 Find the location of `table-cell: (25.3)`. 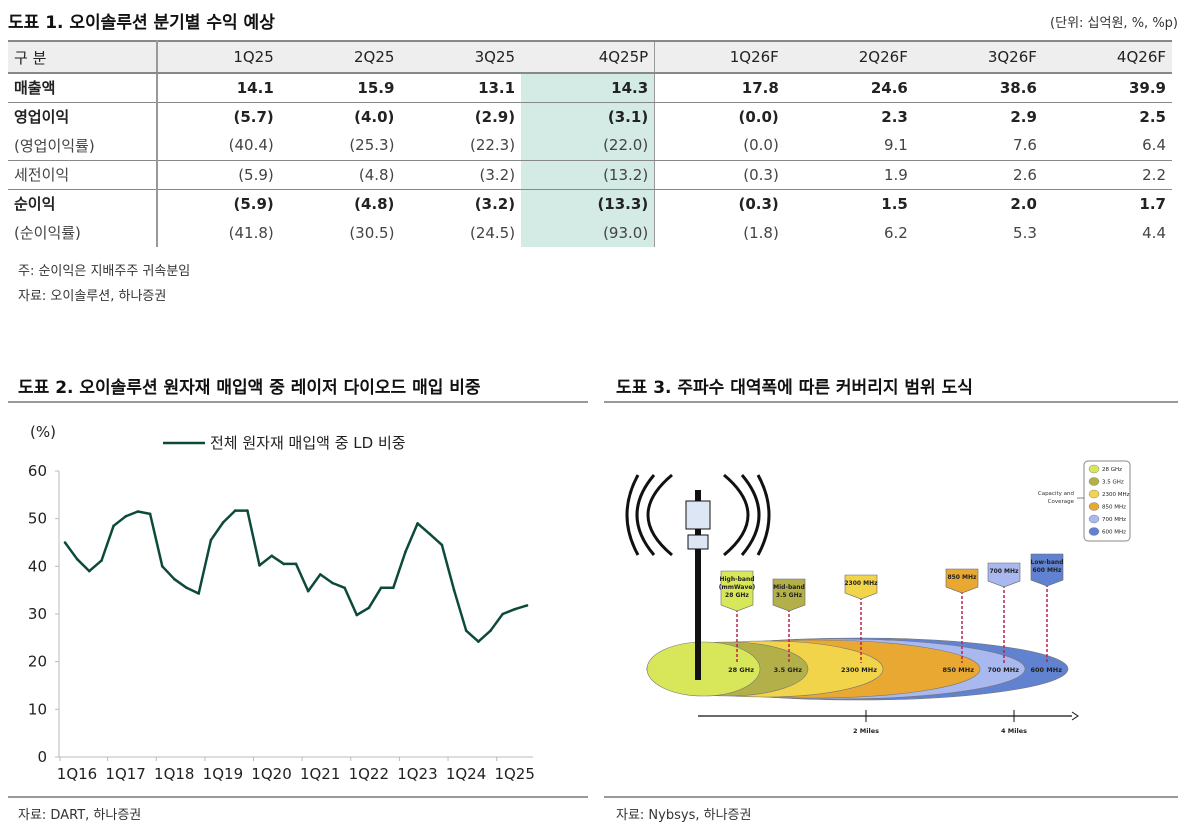

table-cell: (25.3) is located at coordinates (340, 146).